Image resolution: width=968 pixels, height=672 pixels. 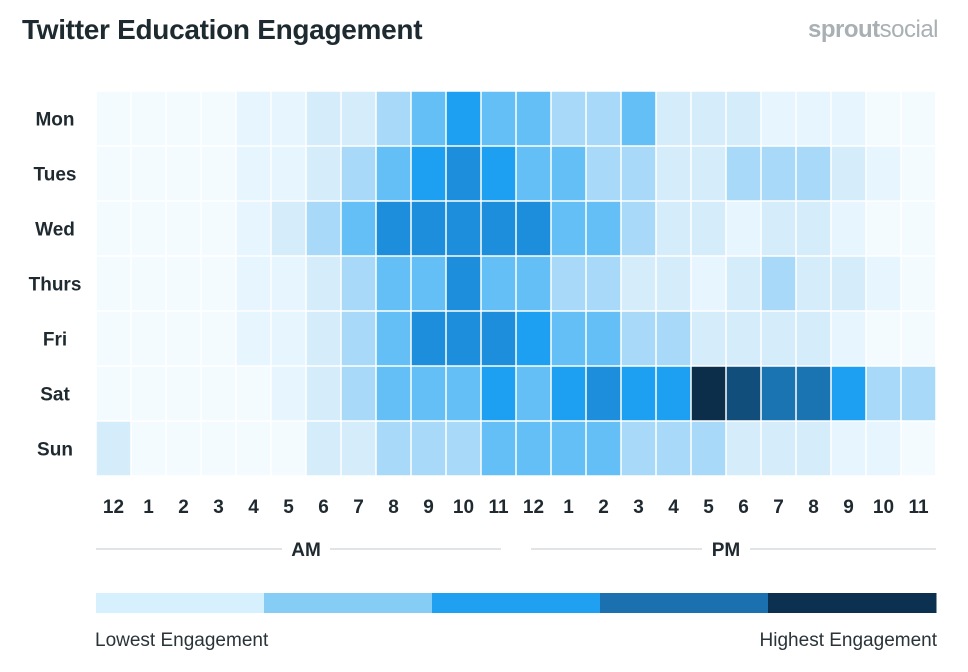 I want to click on day-label-thurs: Thurs, so click(x=55, y=285).